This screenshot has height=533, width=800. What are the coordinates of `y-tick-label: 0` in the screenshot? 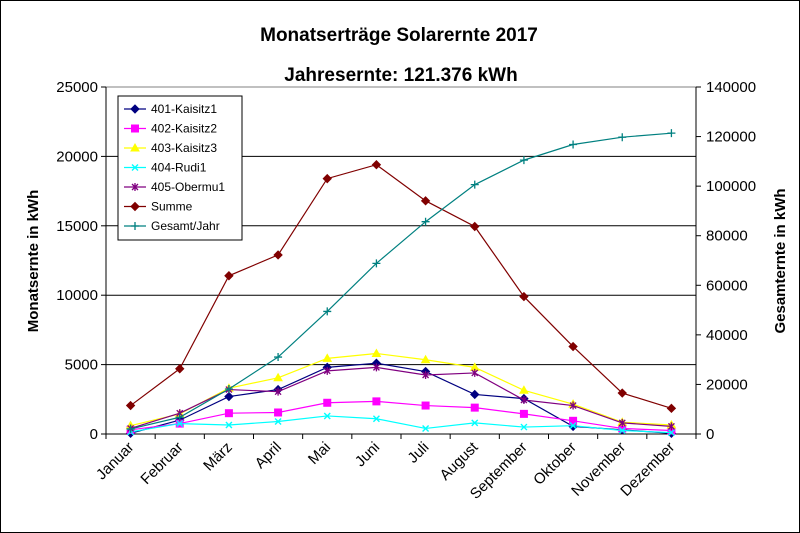 It's located at (94, 434).